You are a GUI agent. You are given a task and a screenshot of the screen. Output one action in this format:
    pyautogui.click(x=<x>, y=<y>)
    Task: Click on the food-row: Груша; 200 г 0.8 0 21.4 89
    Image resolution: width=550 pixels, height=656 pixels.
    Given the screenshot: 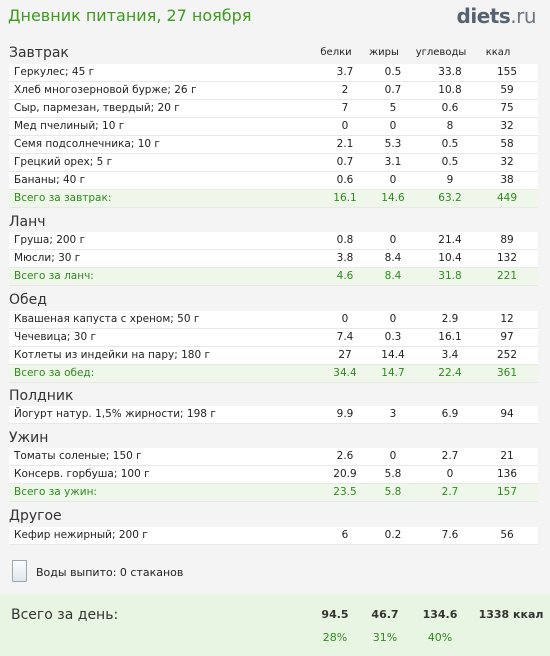 What is the action you would take?
    pyautogui.click(x=273, y=241)
    